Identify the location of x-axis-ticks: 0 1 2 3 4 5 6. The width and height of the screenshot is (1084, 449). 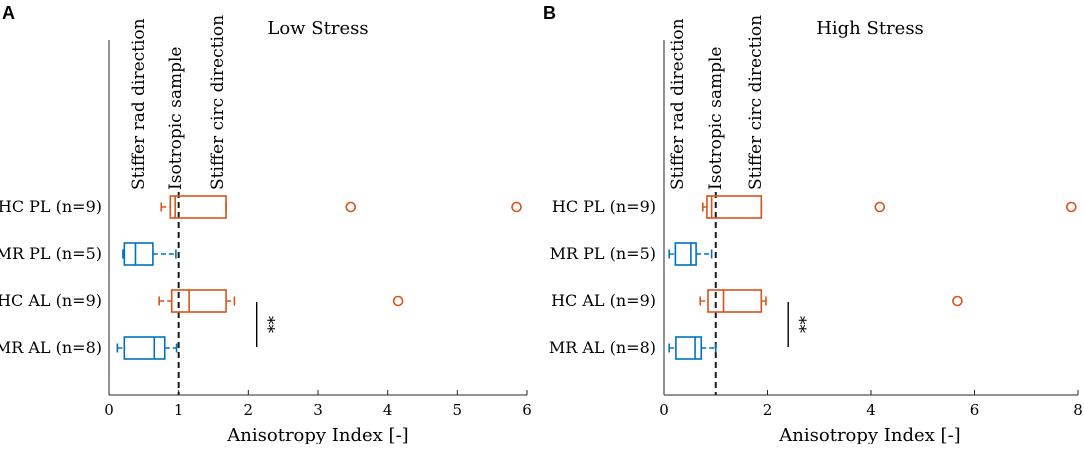
(318, 404).